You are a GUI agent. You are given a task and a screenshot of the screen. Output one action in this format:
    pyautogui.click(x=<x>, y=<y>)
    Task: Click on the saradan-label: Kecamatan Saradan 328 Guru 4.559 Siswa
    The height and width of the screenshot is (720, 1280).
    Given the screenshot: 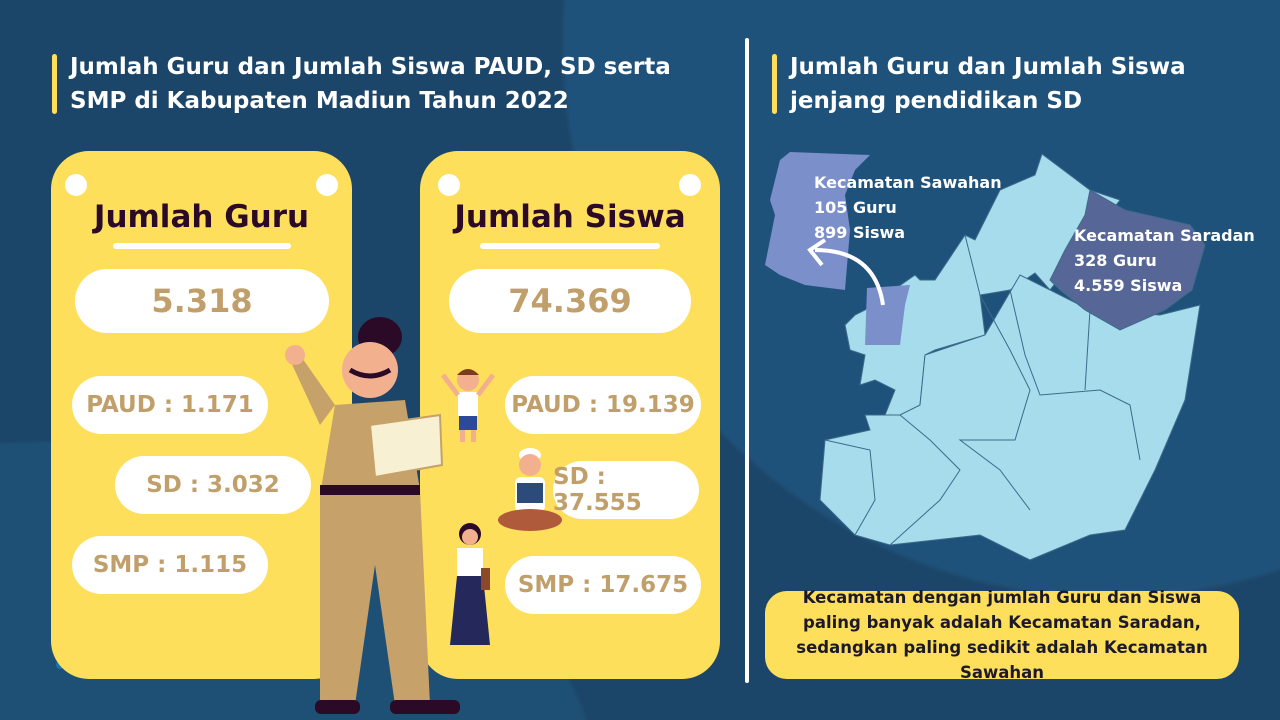 What is the action you would take?
    pyautogui.click(x=1164, y=260)
    